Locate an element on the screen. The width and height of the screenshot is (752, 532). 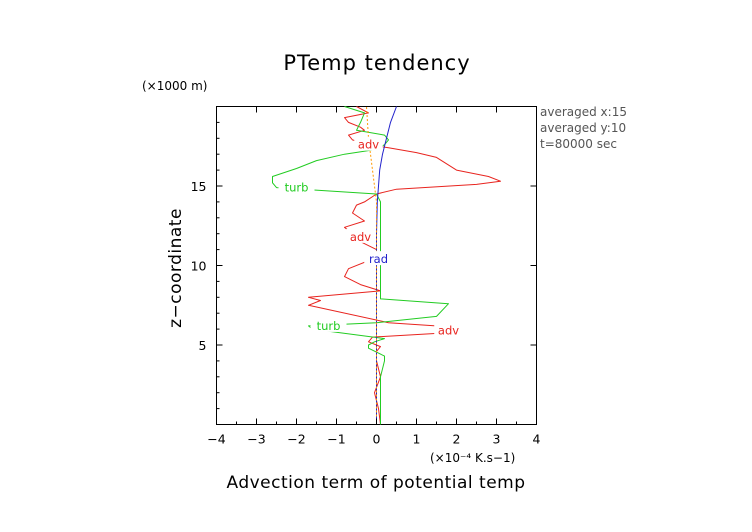
series-label-rad: rad is located at coordinates (378, 259).